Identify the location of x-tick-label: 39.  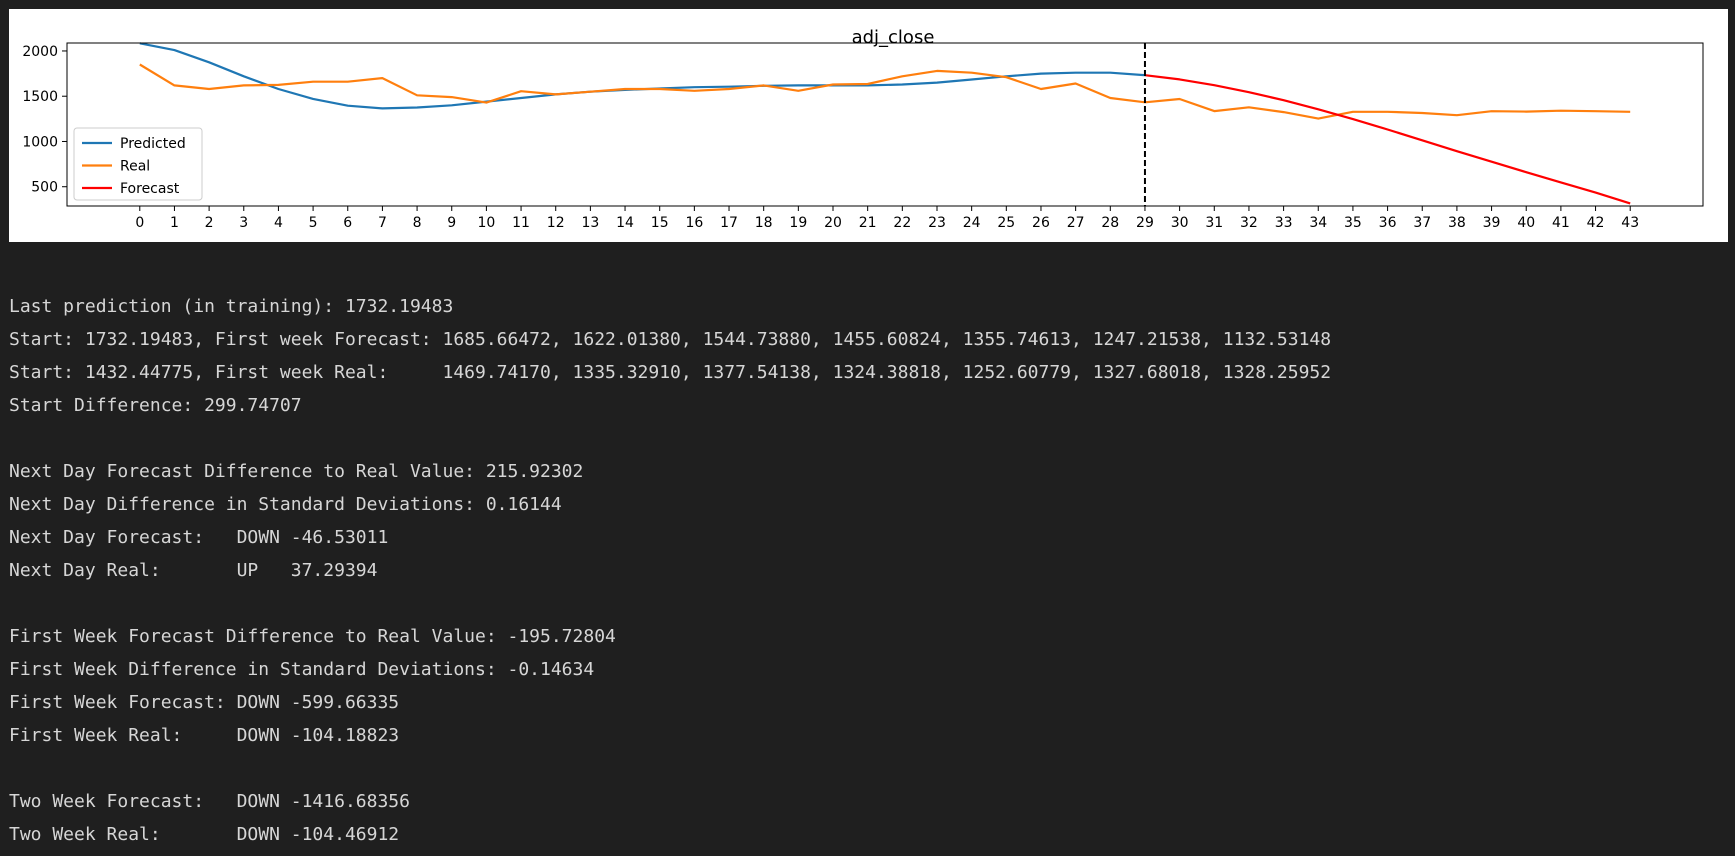
(1492, 223).